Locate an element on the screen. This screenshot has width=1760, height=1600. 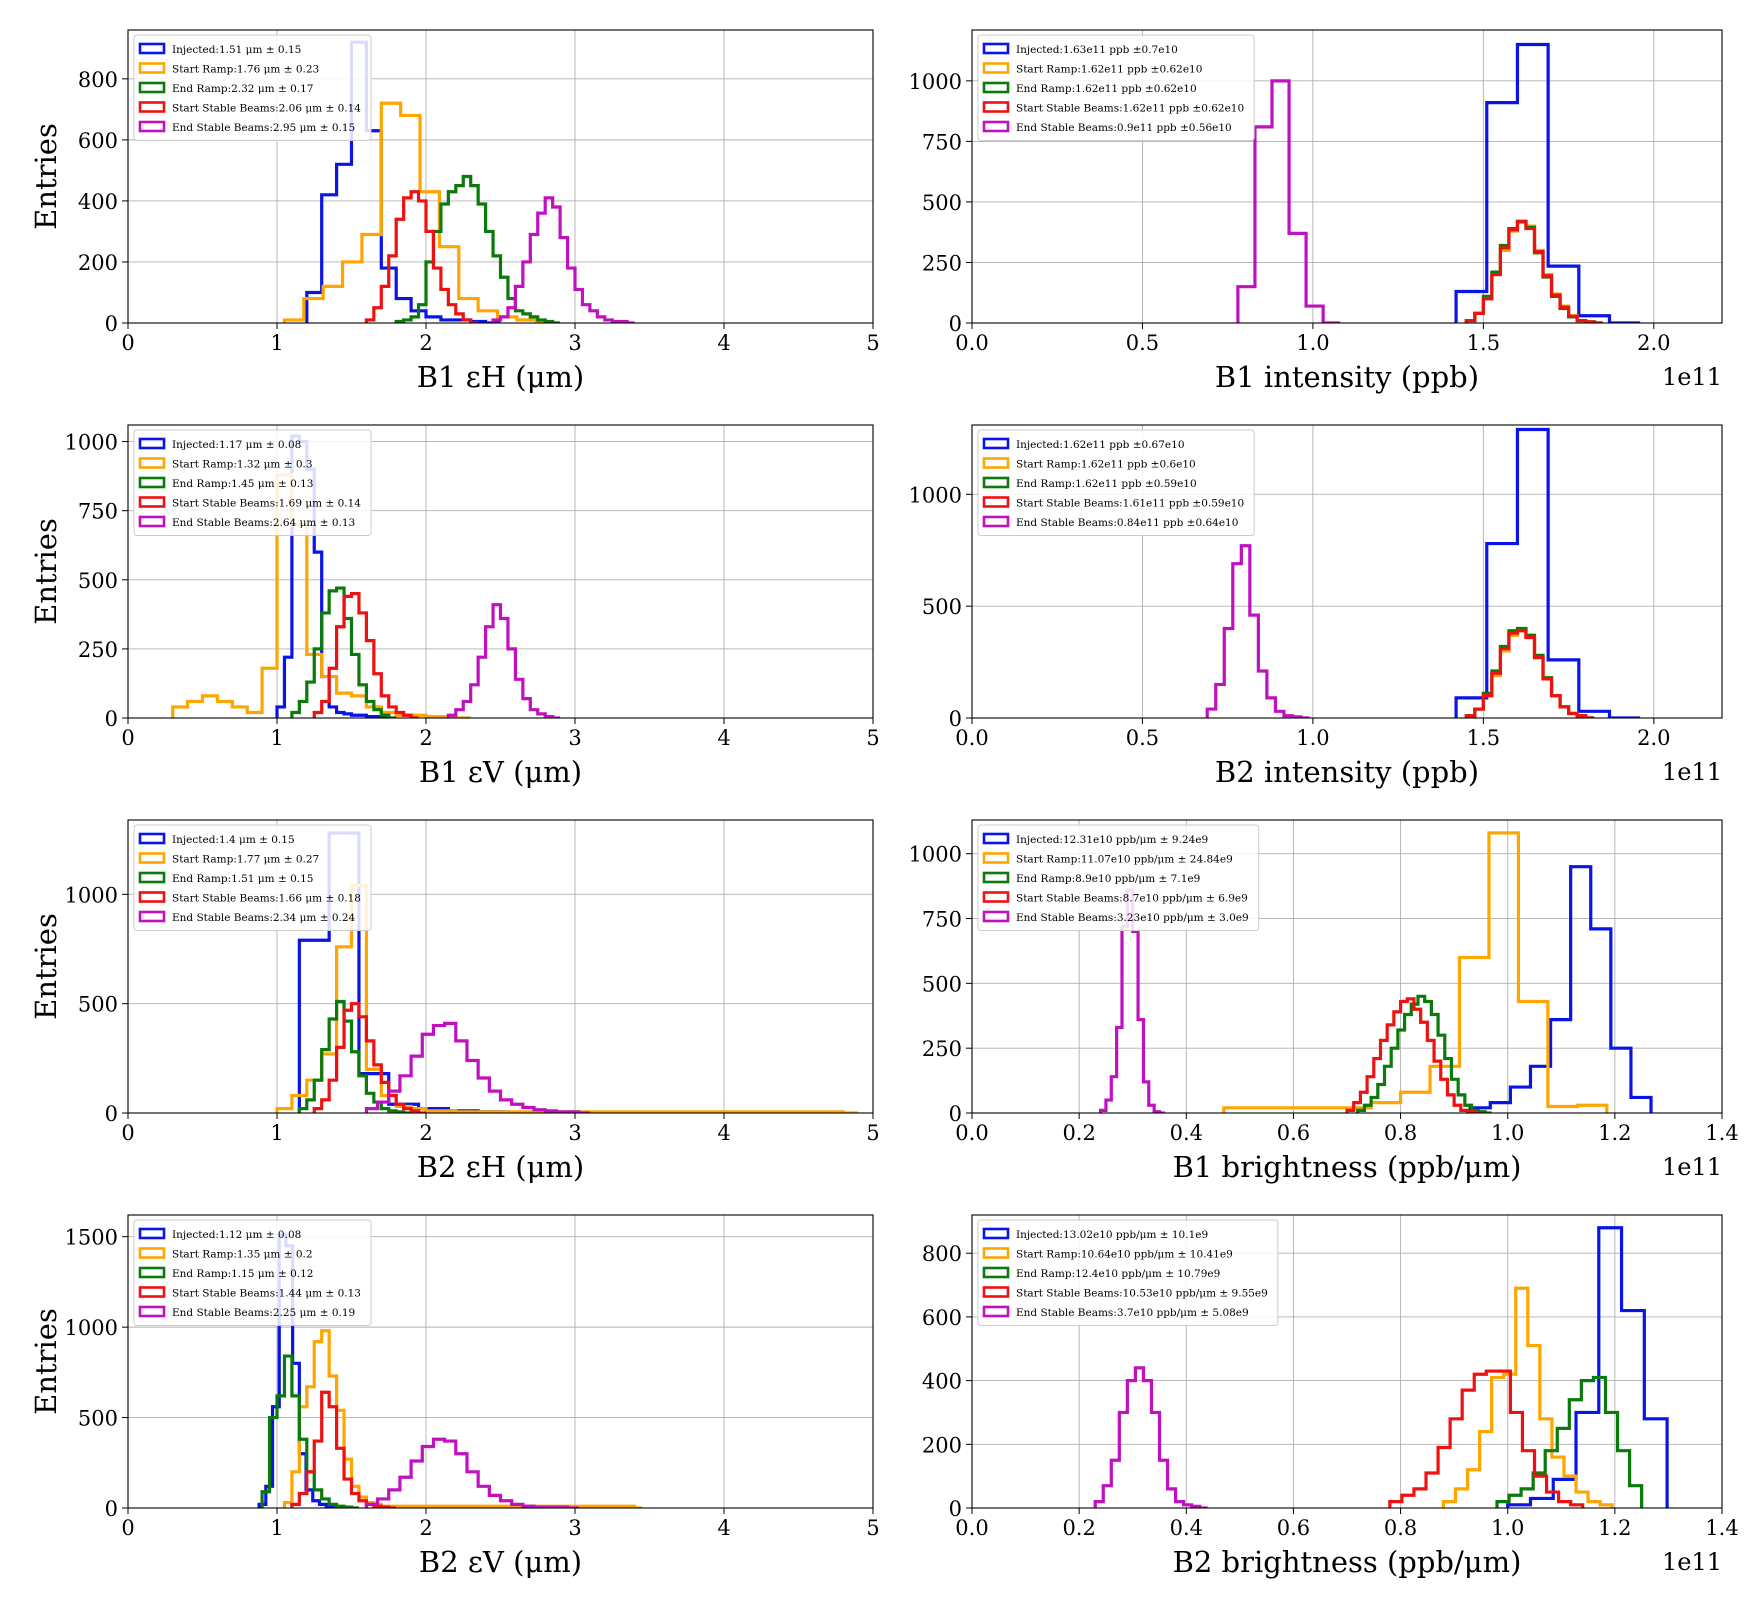
x-tick-label: 4 is located at coordinates (723, 1133).